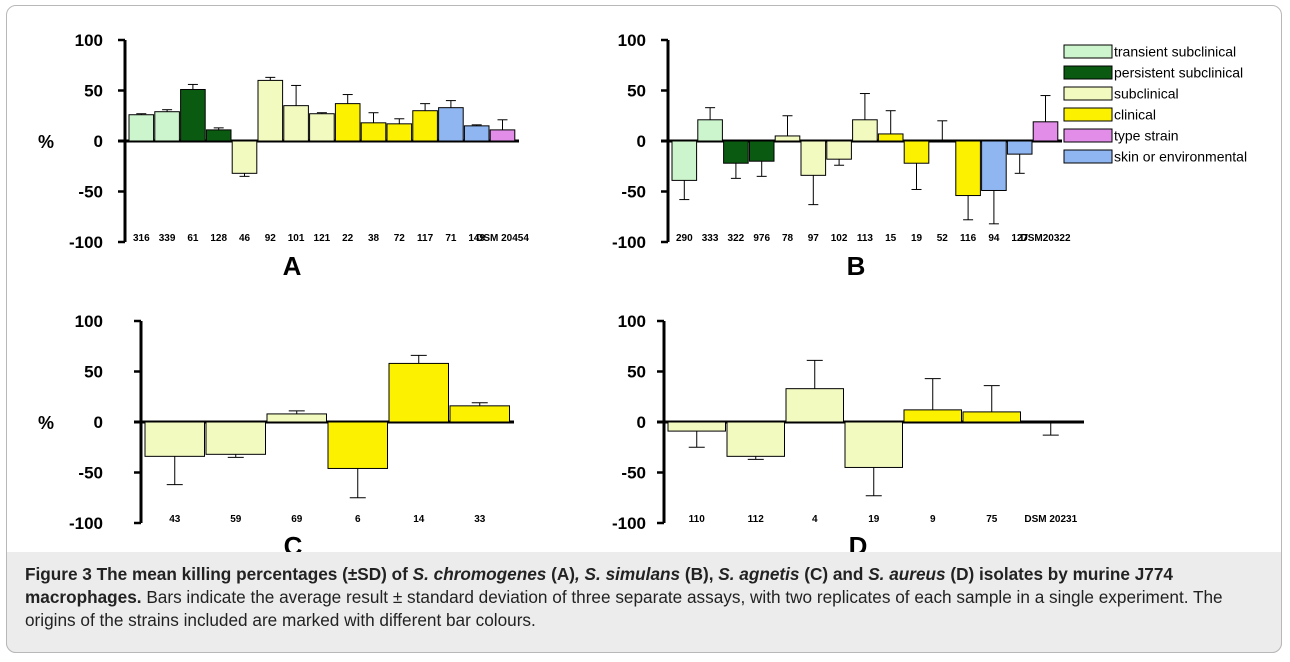 Image resolution: width=1290 pixels, height=662 pixels. Describe the element at coordinates (1146, 94) in the screenshot. I see `legend-label: subclinical` at that location.